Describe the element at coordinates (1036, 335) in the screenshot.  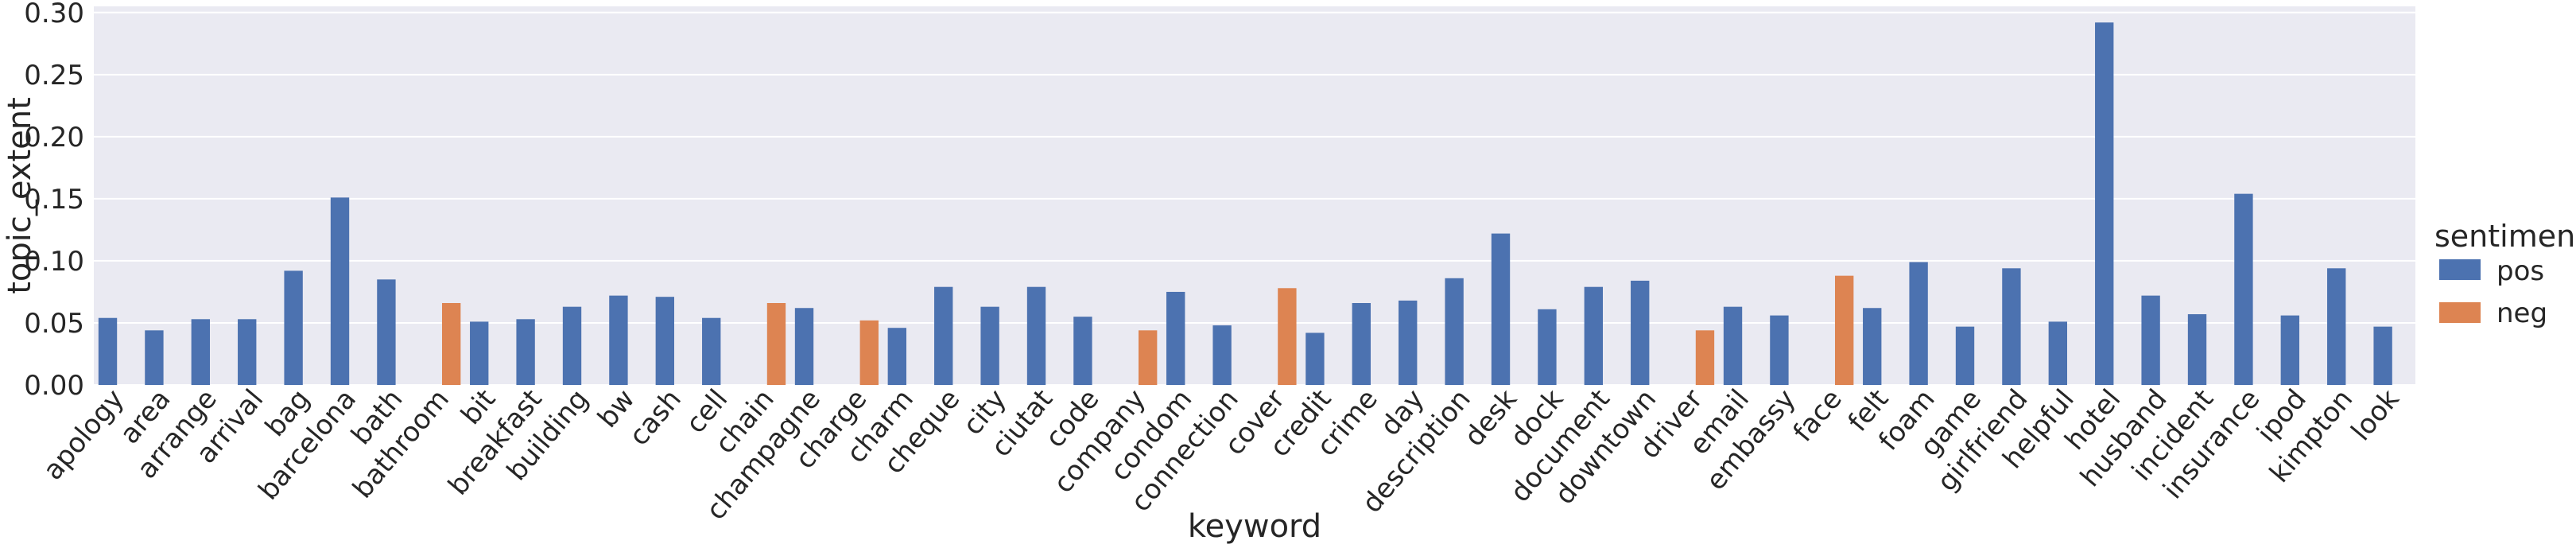
I see `bar-pos-ciutat` at that location.